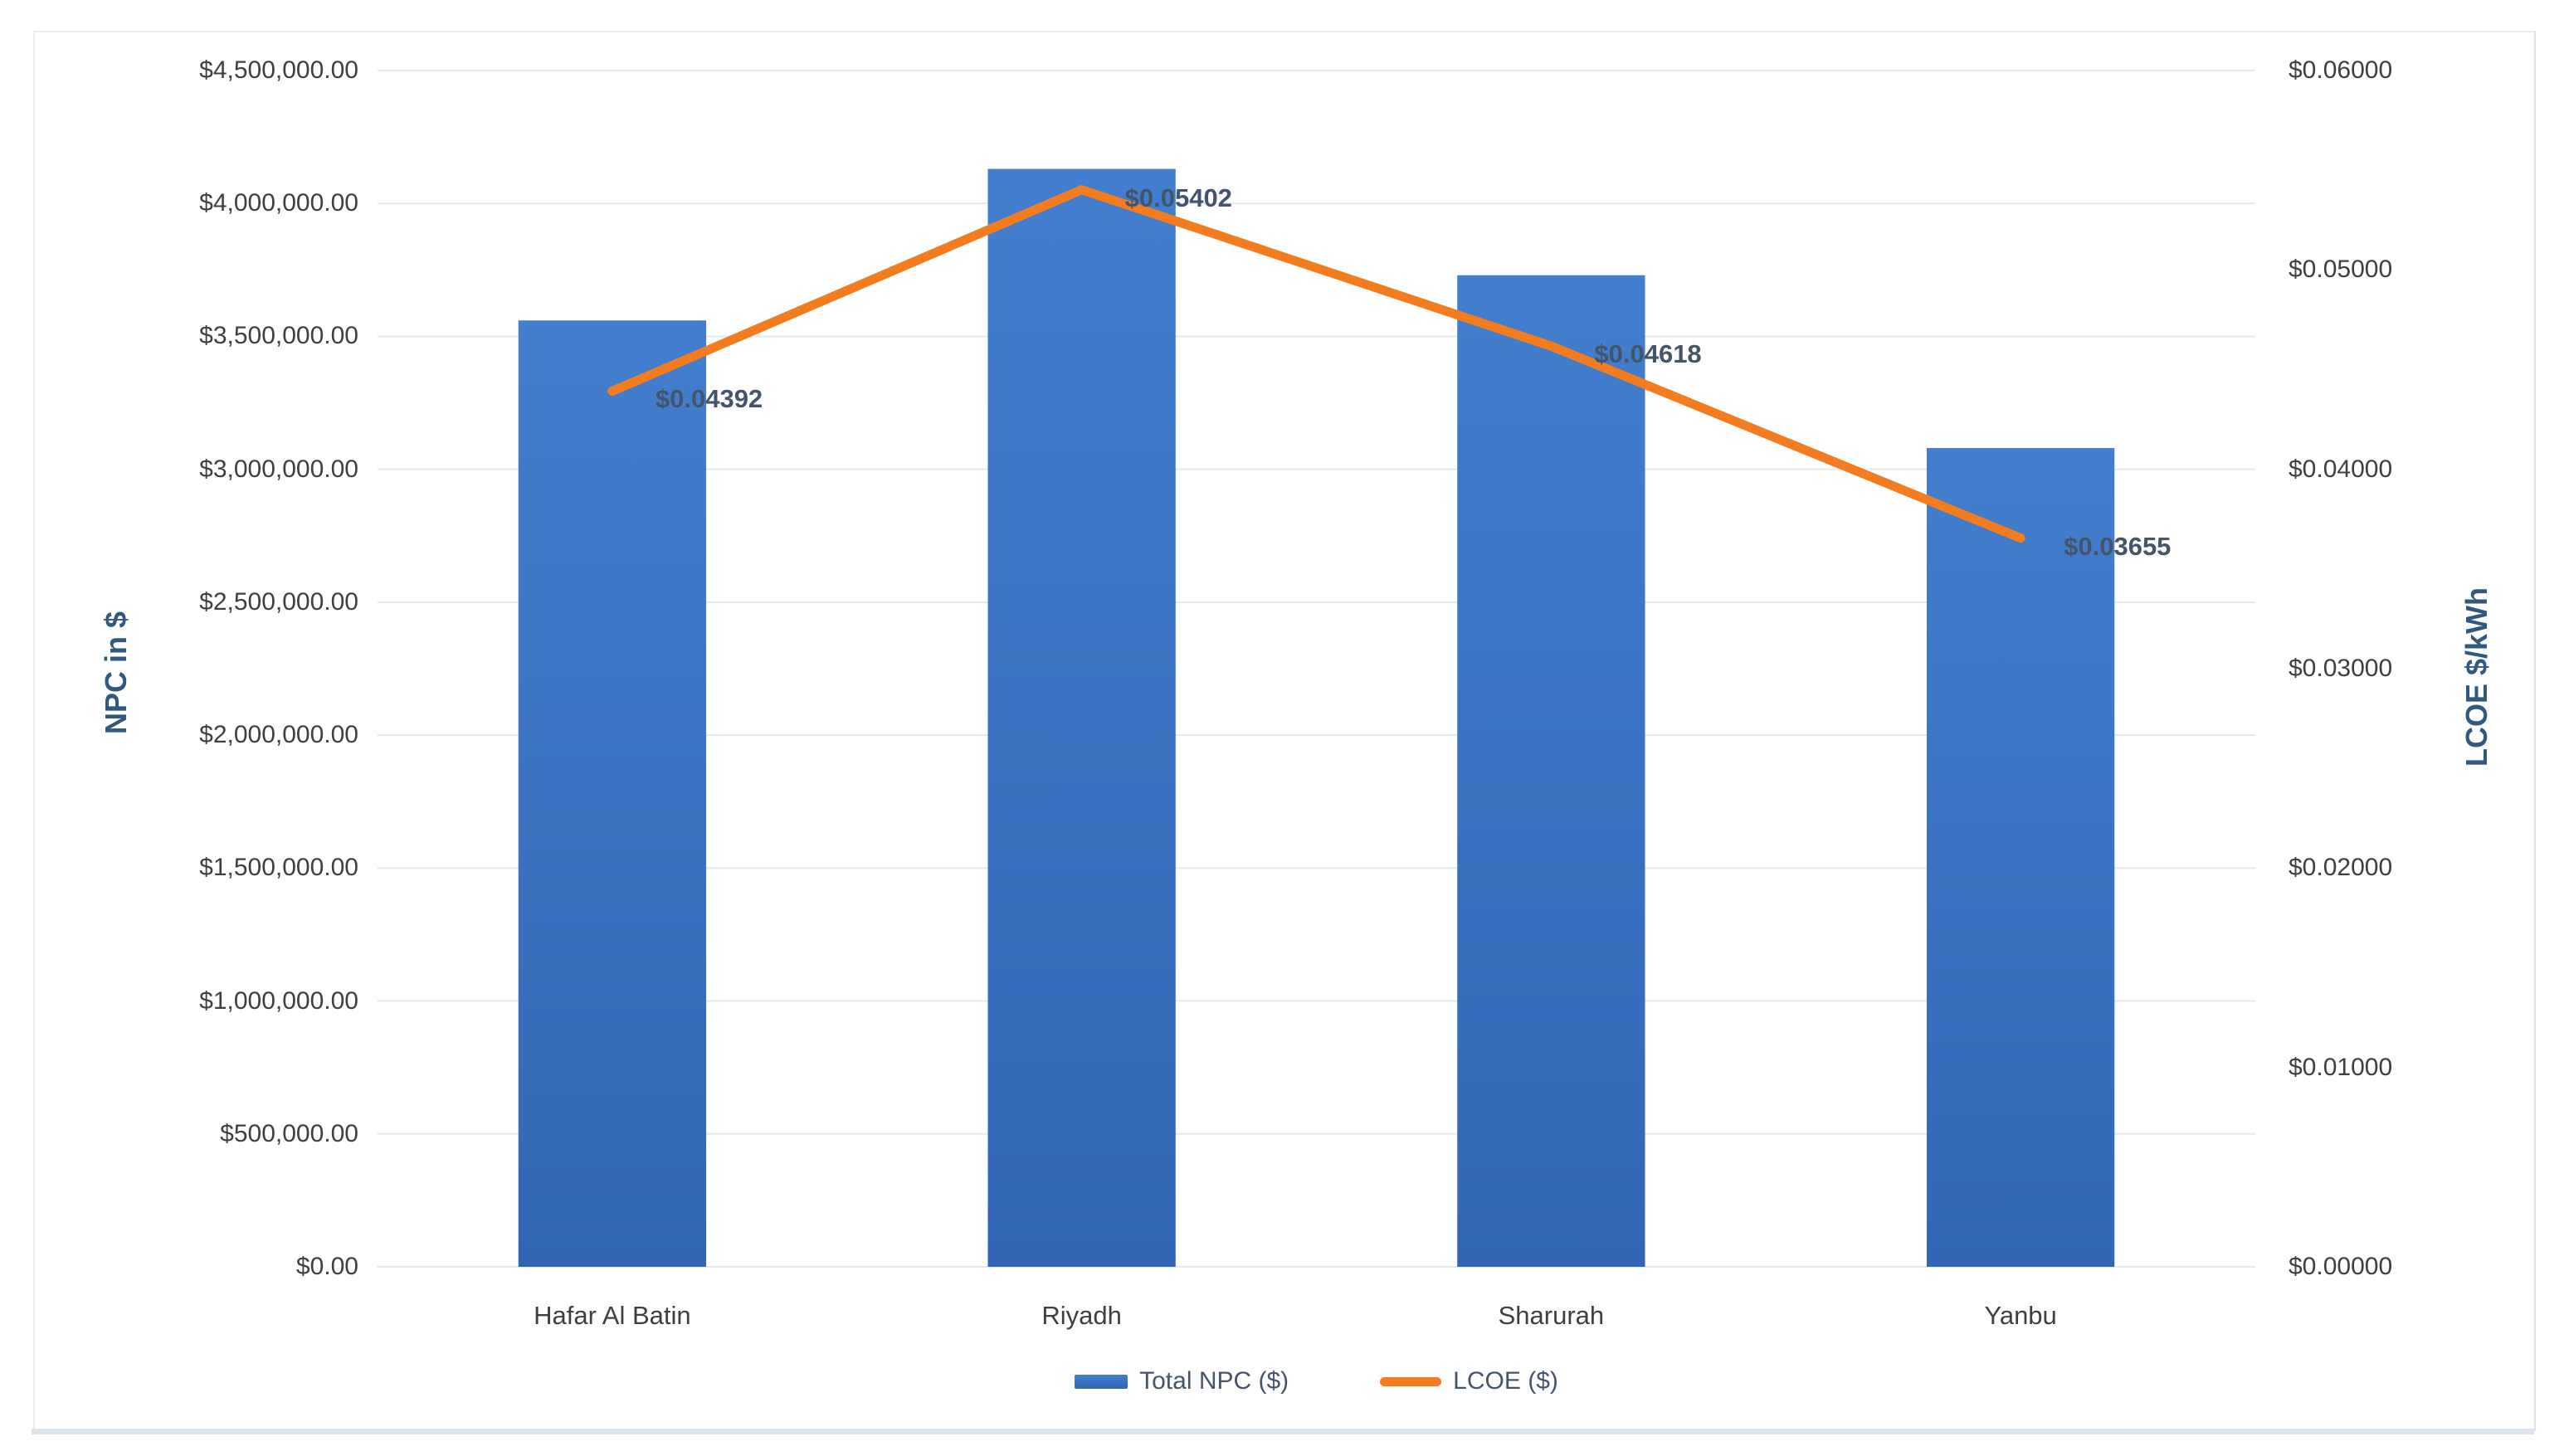 The height and width of the screenshot is (1456, 2564). What do you see at coordinates (1283, 1431) in the screenshot?
I see `bottom-edge-strip` at bounding box center [1283, 1431].